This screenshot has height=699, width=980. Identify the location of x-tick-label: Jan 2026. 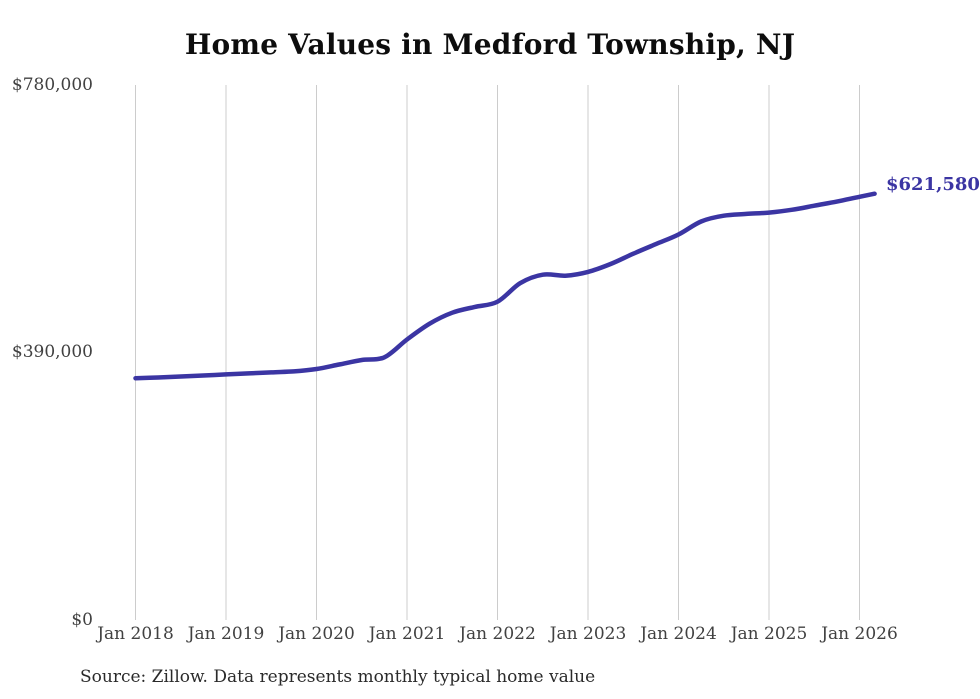
(859, 634).